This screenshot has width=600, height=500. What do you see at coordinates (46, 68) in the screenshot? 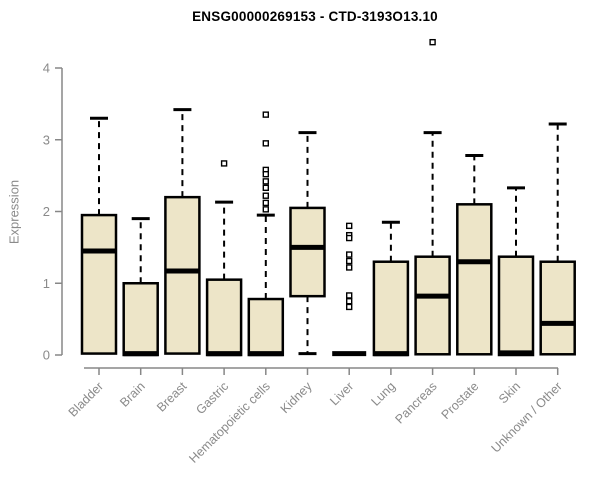
I see `y-tick-label: 4` at bounding box center [46, 68].